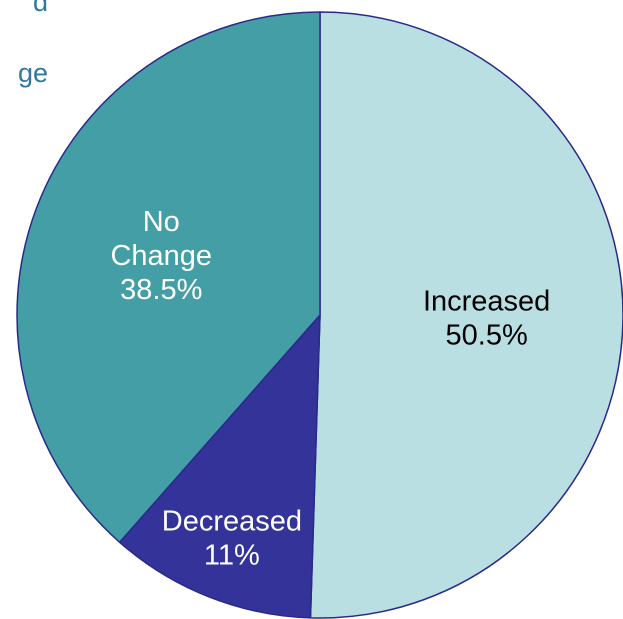 Image resolution: width=623 pixels, height=619 pixels. Describe the element at coordinates (161, 222) in the screenshot. I see `slice-name-no-change: No` at that location.